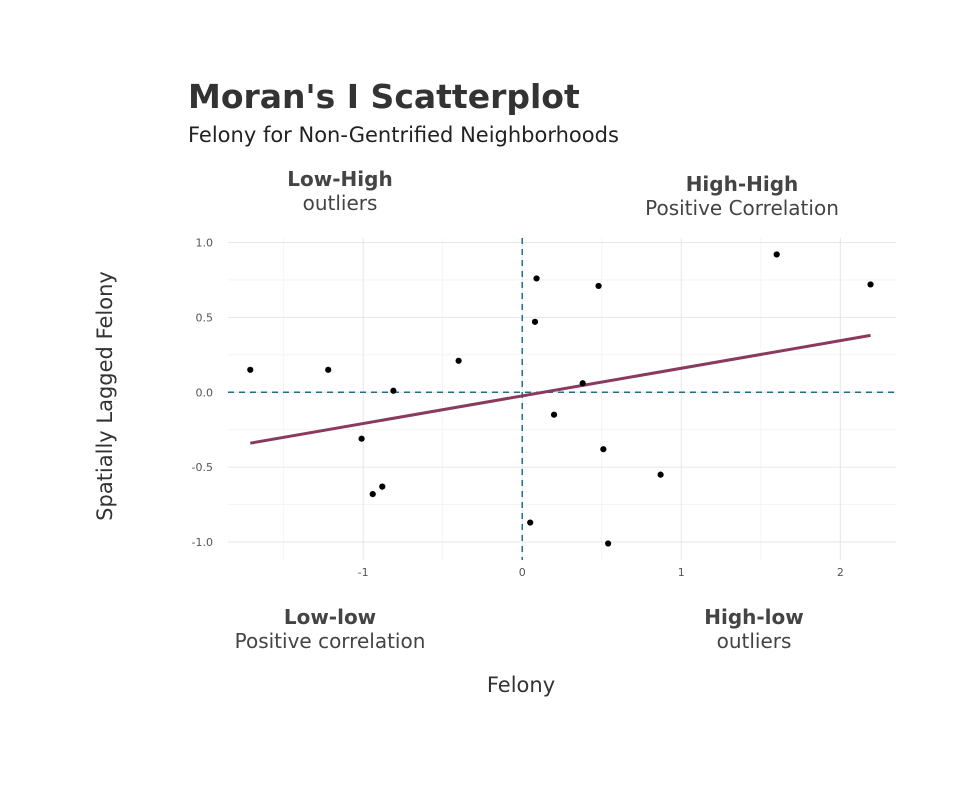 This screenshot has height=788, width=970. I want to click on x-tick-label: -1, so click(363, 572).